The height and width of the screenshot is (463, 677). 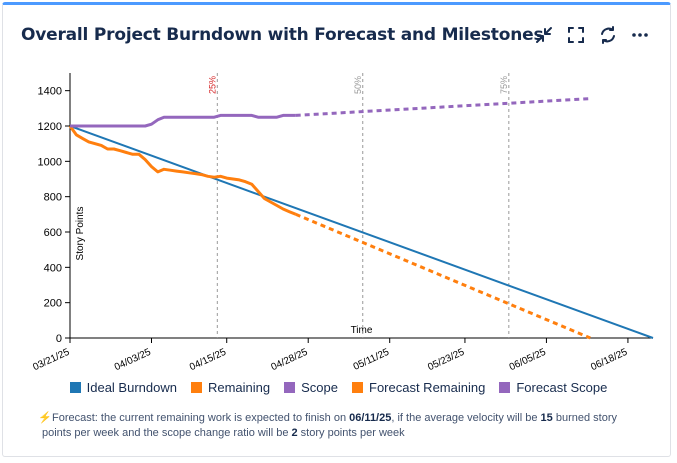 I want to click on y-tick-label: 200, so click(x=53, y=304).